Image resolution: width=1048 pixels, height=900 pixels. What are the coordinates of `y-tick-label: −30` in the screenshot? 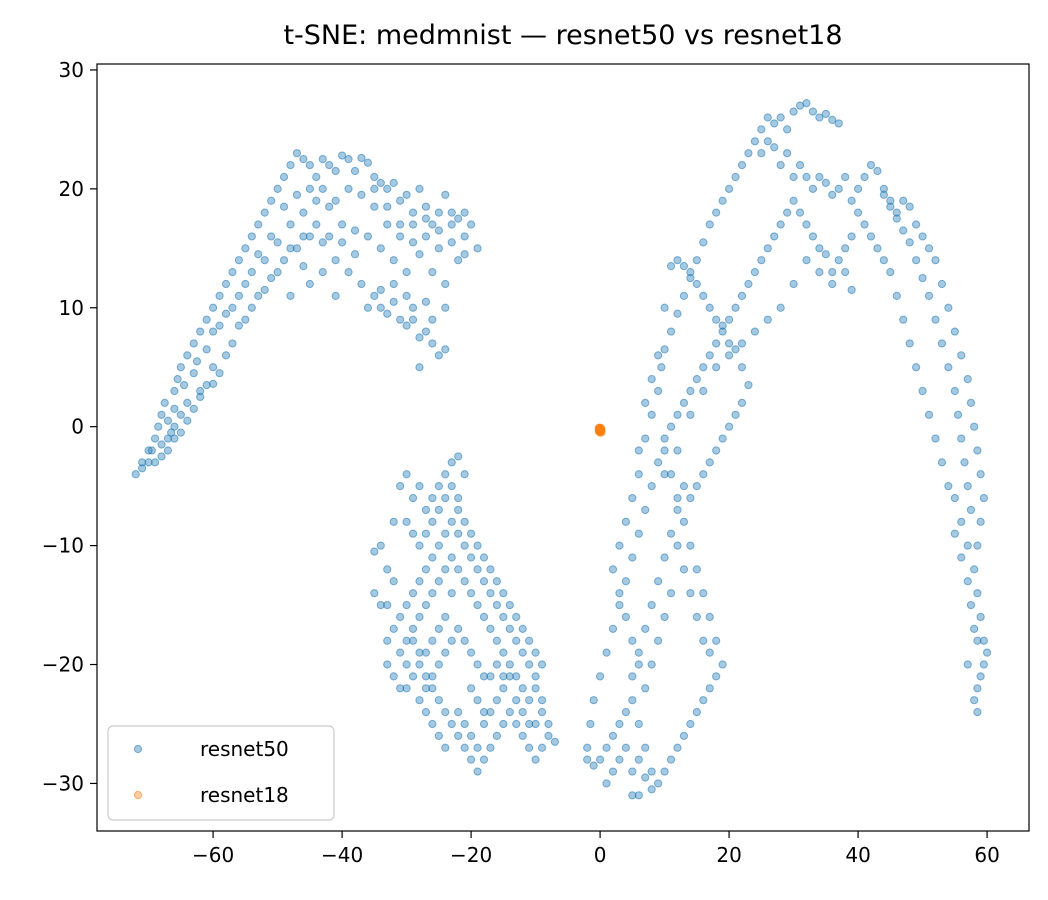 It's located at (63, 783).